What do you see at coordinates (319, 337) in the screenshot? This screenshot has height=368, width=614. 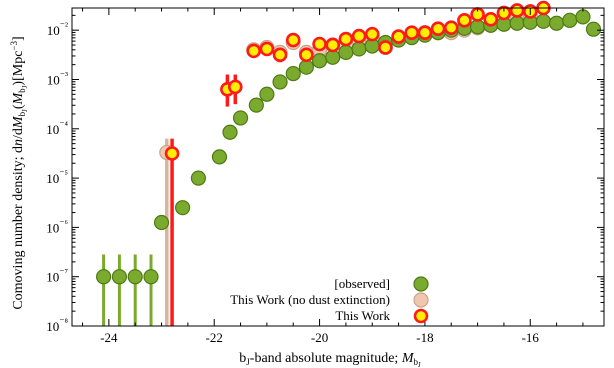 I see `x-tick-label: -20` at bounding box center [319, 337].